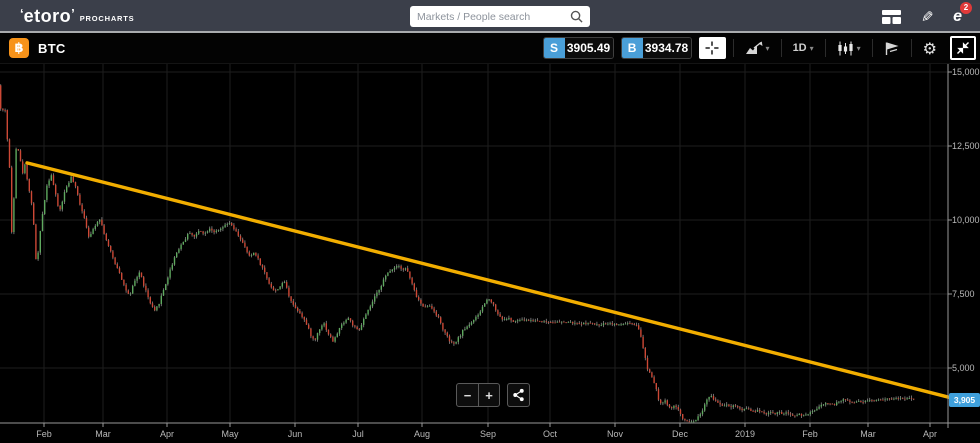 The width and height of the screenshot is (980, 443). What do you see at coordinates (518, 395) in the screenshot?
I see `share-button` at bounding box center [518, 395].